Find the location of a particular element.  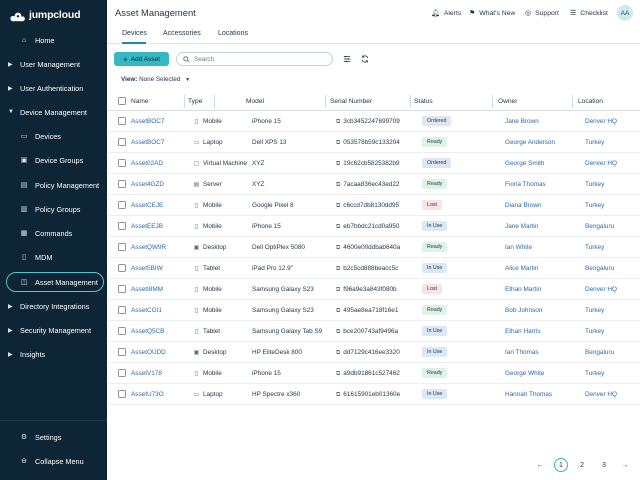

next-page-button: → is located at coordinates (625, 465).